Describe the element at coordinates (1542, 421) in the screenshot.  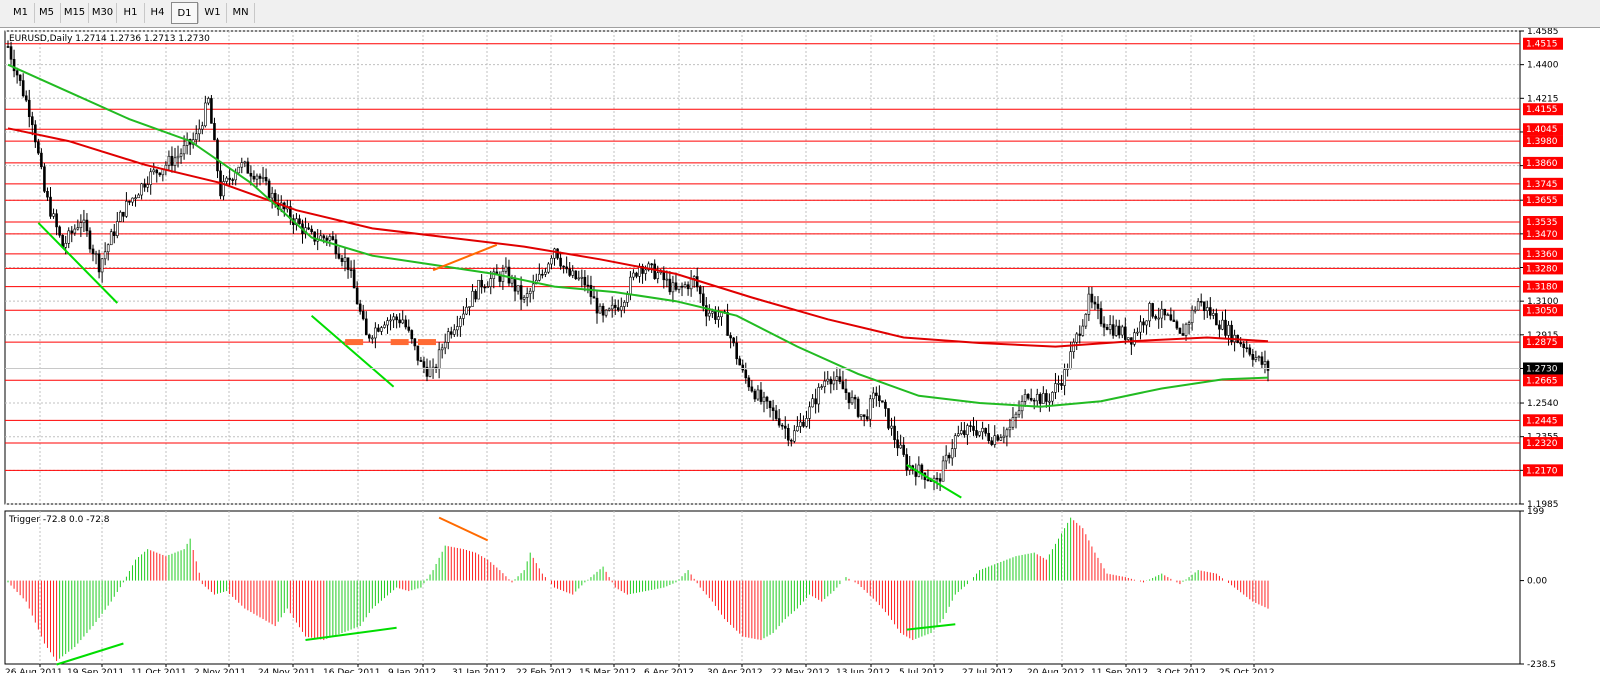
I see `level-label: 1.2445` at that location.